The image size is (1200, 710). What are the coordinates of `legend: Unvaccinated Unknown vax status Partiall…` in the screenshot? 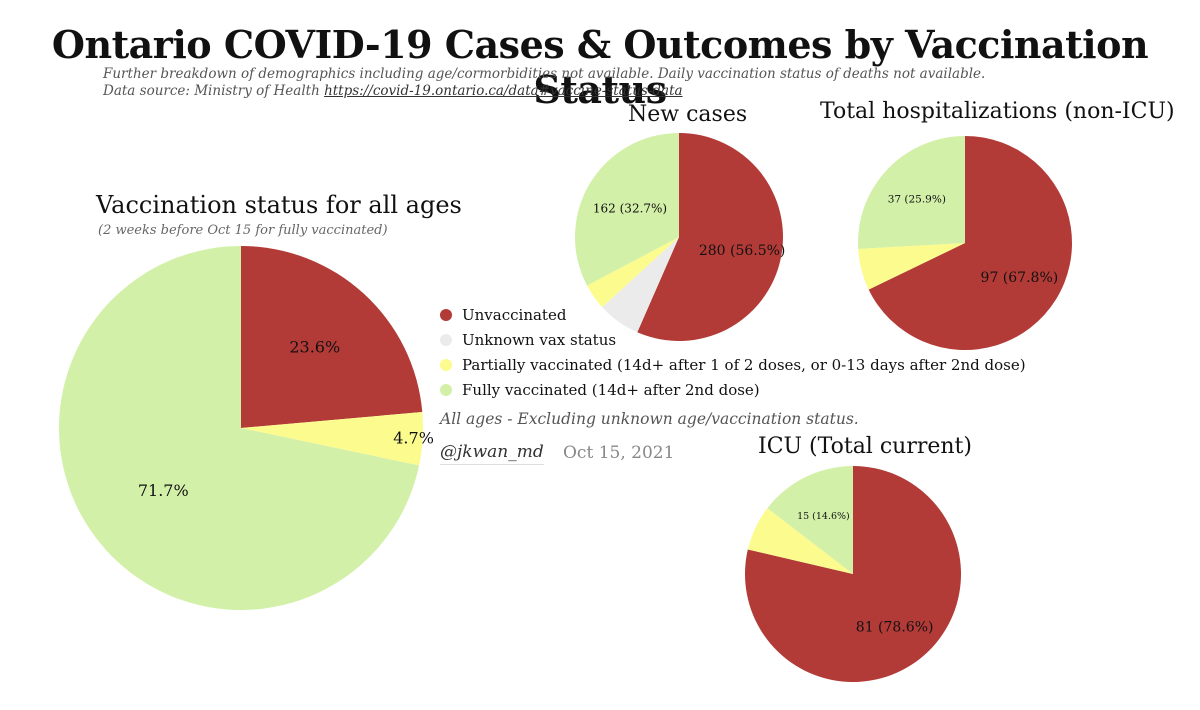 It's located at (733, 352).